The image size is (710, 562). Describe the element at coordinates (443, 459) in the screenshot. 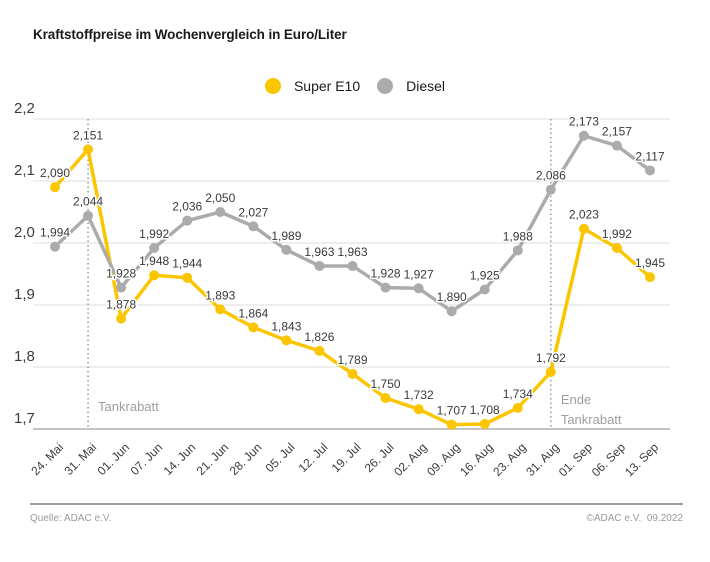

I see `x-axis-tick-label: 09. Aug` at that location.